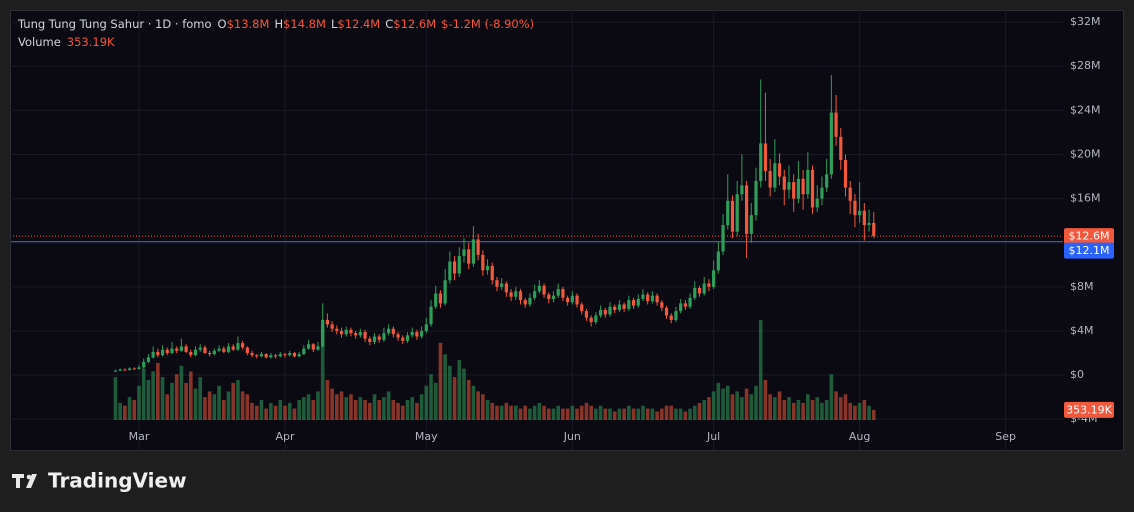 This screenshot has width=1134, height=512. What do you see at coordinates (1005, 436) in the screenshot?
I see `x-tick-label: Sep` at bounding box center [1005, 436].